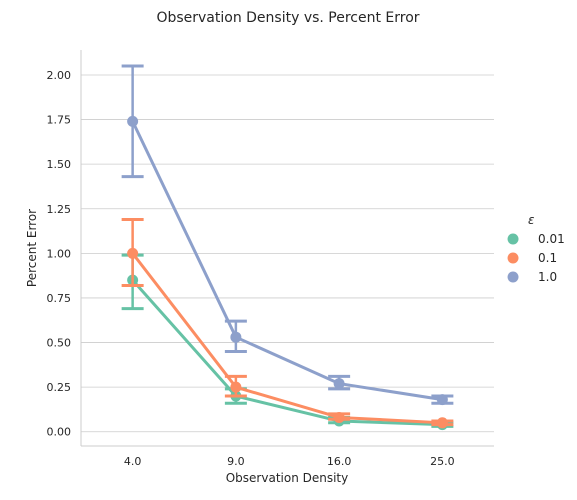 This screenshot has width=577, height=500. I want to click on legend-label: 0.01, so click(551, 239).